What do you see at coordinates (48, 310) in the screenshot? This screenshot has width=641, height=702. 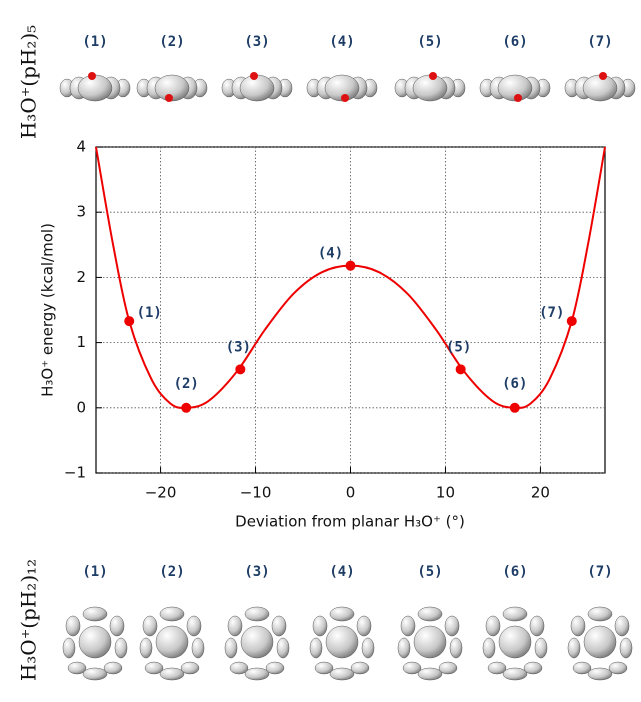 I see `y-axis-label: H₃O⁺ energy (kcal/mol)` at bounding box center [48, 310].